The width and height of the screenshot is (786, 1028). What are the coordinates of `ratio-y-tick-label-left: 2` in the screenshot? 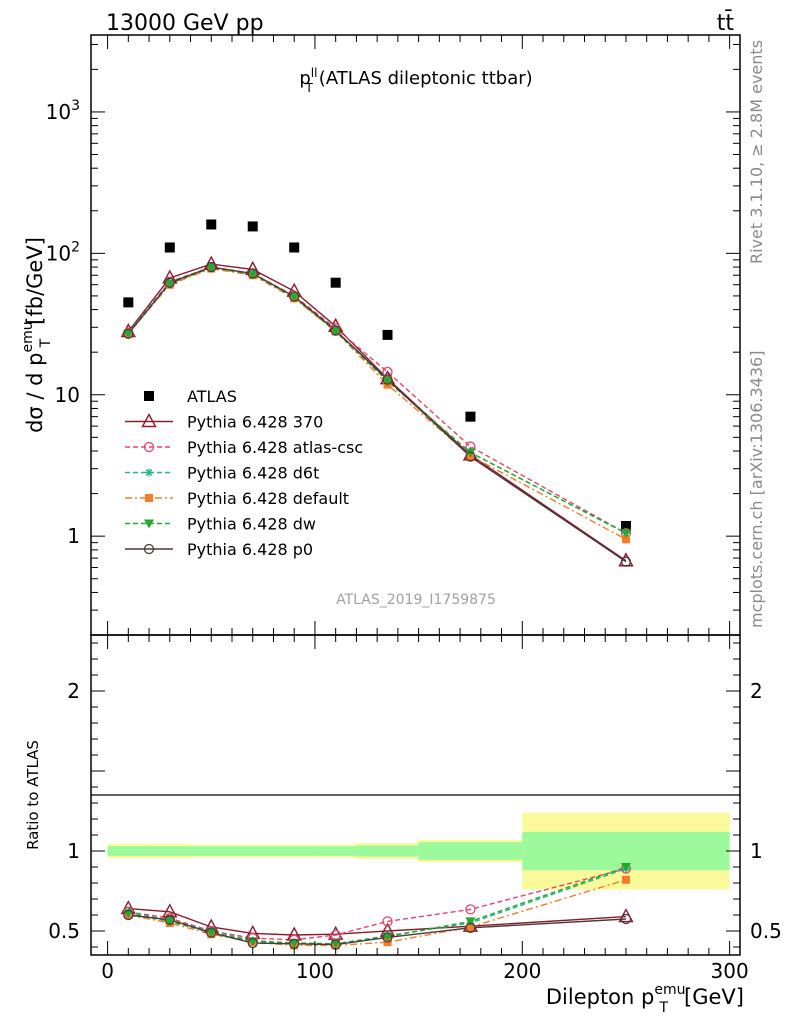 It's located at (73, 691).